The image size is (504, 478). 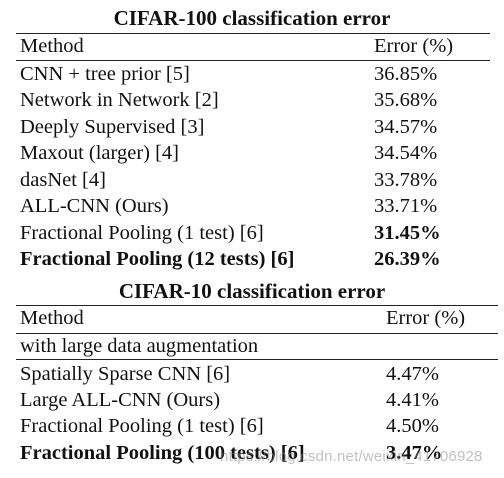 What do you see at coordinates (412, 426) in the screenshot?
I see `error-cell: 4.50%` at bounding box center [412, 426].